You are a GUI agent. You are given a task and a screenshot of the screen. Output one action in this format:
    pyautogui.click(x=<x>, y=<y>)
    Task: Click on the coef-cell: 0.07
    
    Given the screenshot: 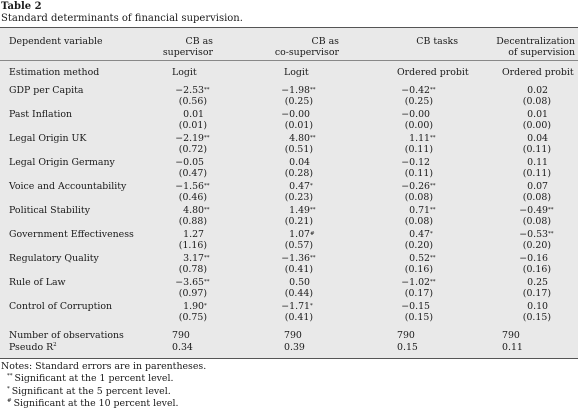 What is the action you would take?
    pyautogui.click(x=537, y=186)
    